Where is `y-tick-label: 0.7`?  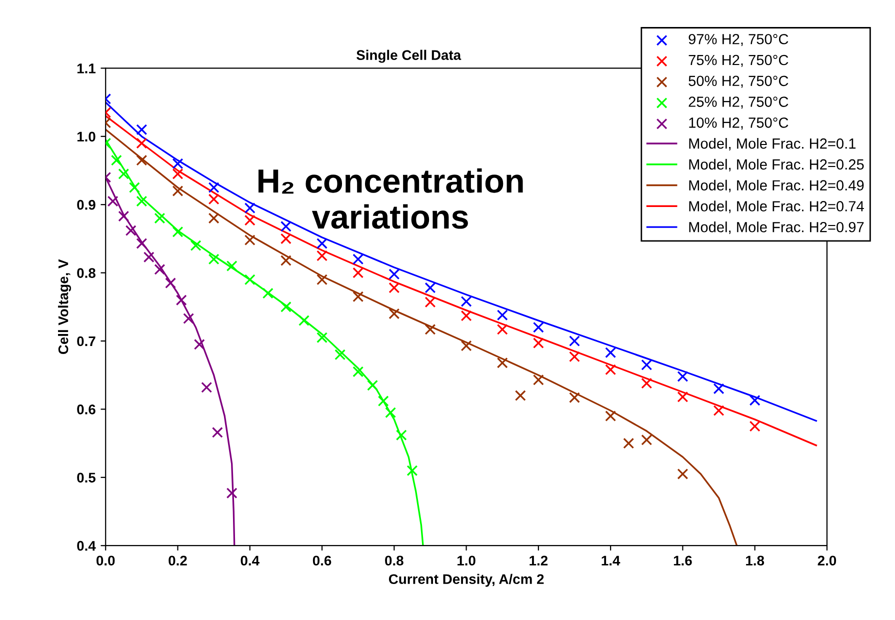
y-tick-label: 0.7 is located at coordinates (86, 341).